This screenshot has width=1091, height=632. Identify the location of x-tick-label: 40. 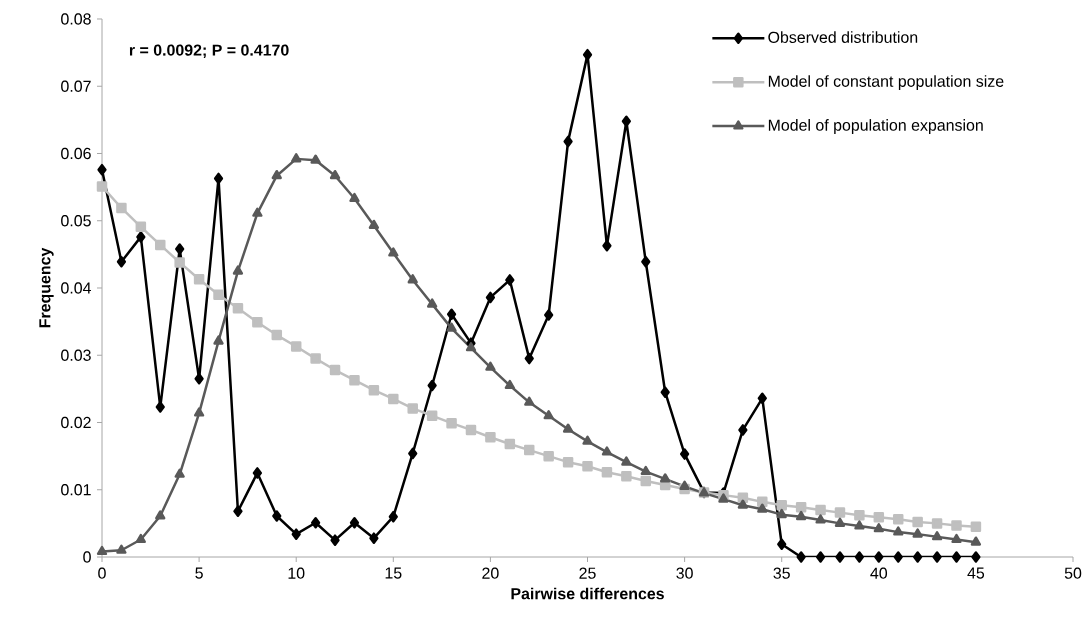
(879, 573).